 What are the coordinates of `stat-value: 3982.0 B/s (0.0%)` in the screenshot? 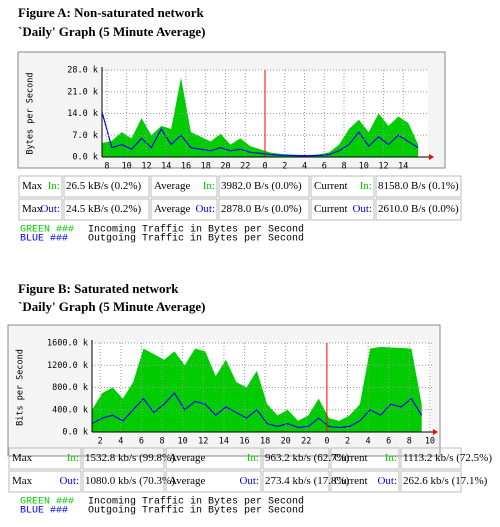 It's located at (261, 186).